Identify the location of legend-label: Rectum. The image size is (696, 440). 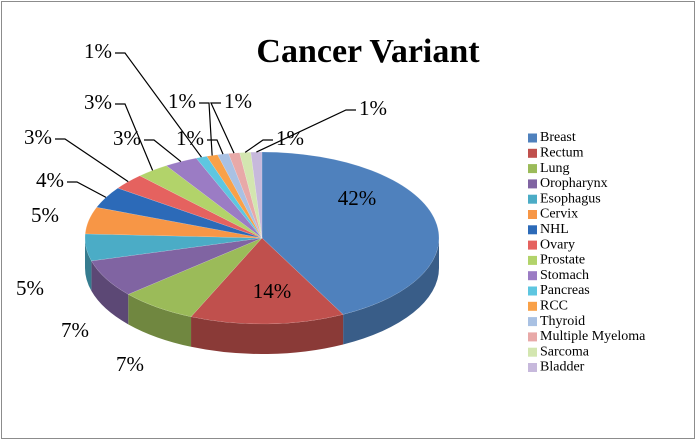
(562, 153).